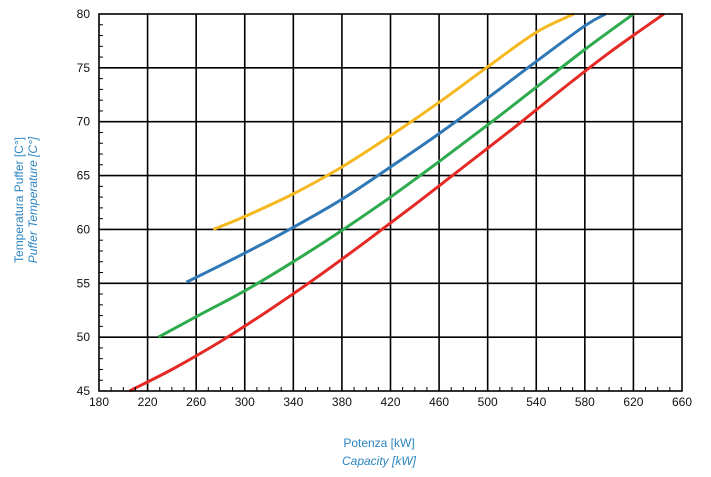 The width and height of the screenshot is (711, 477). Describe the element at coordinates (84, 68) in the screenshot. I see `y-tick-label: 75` at that location.